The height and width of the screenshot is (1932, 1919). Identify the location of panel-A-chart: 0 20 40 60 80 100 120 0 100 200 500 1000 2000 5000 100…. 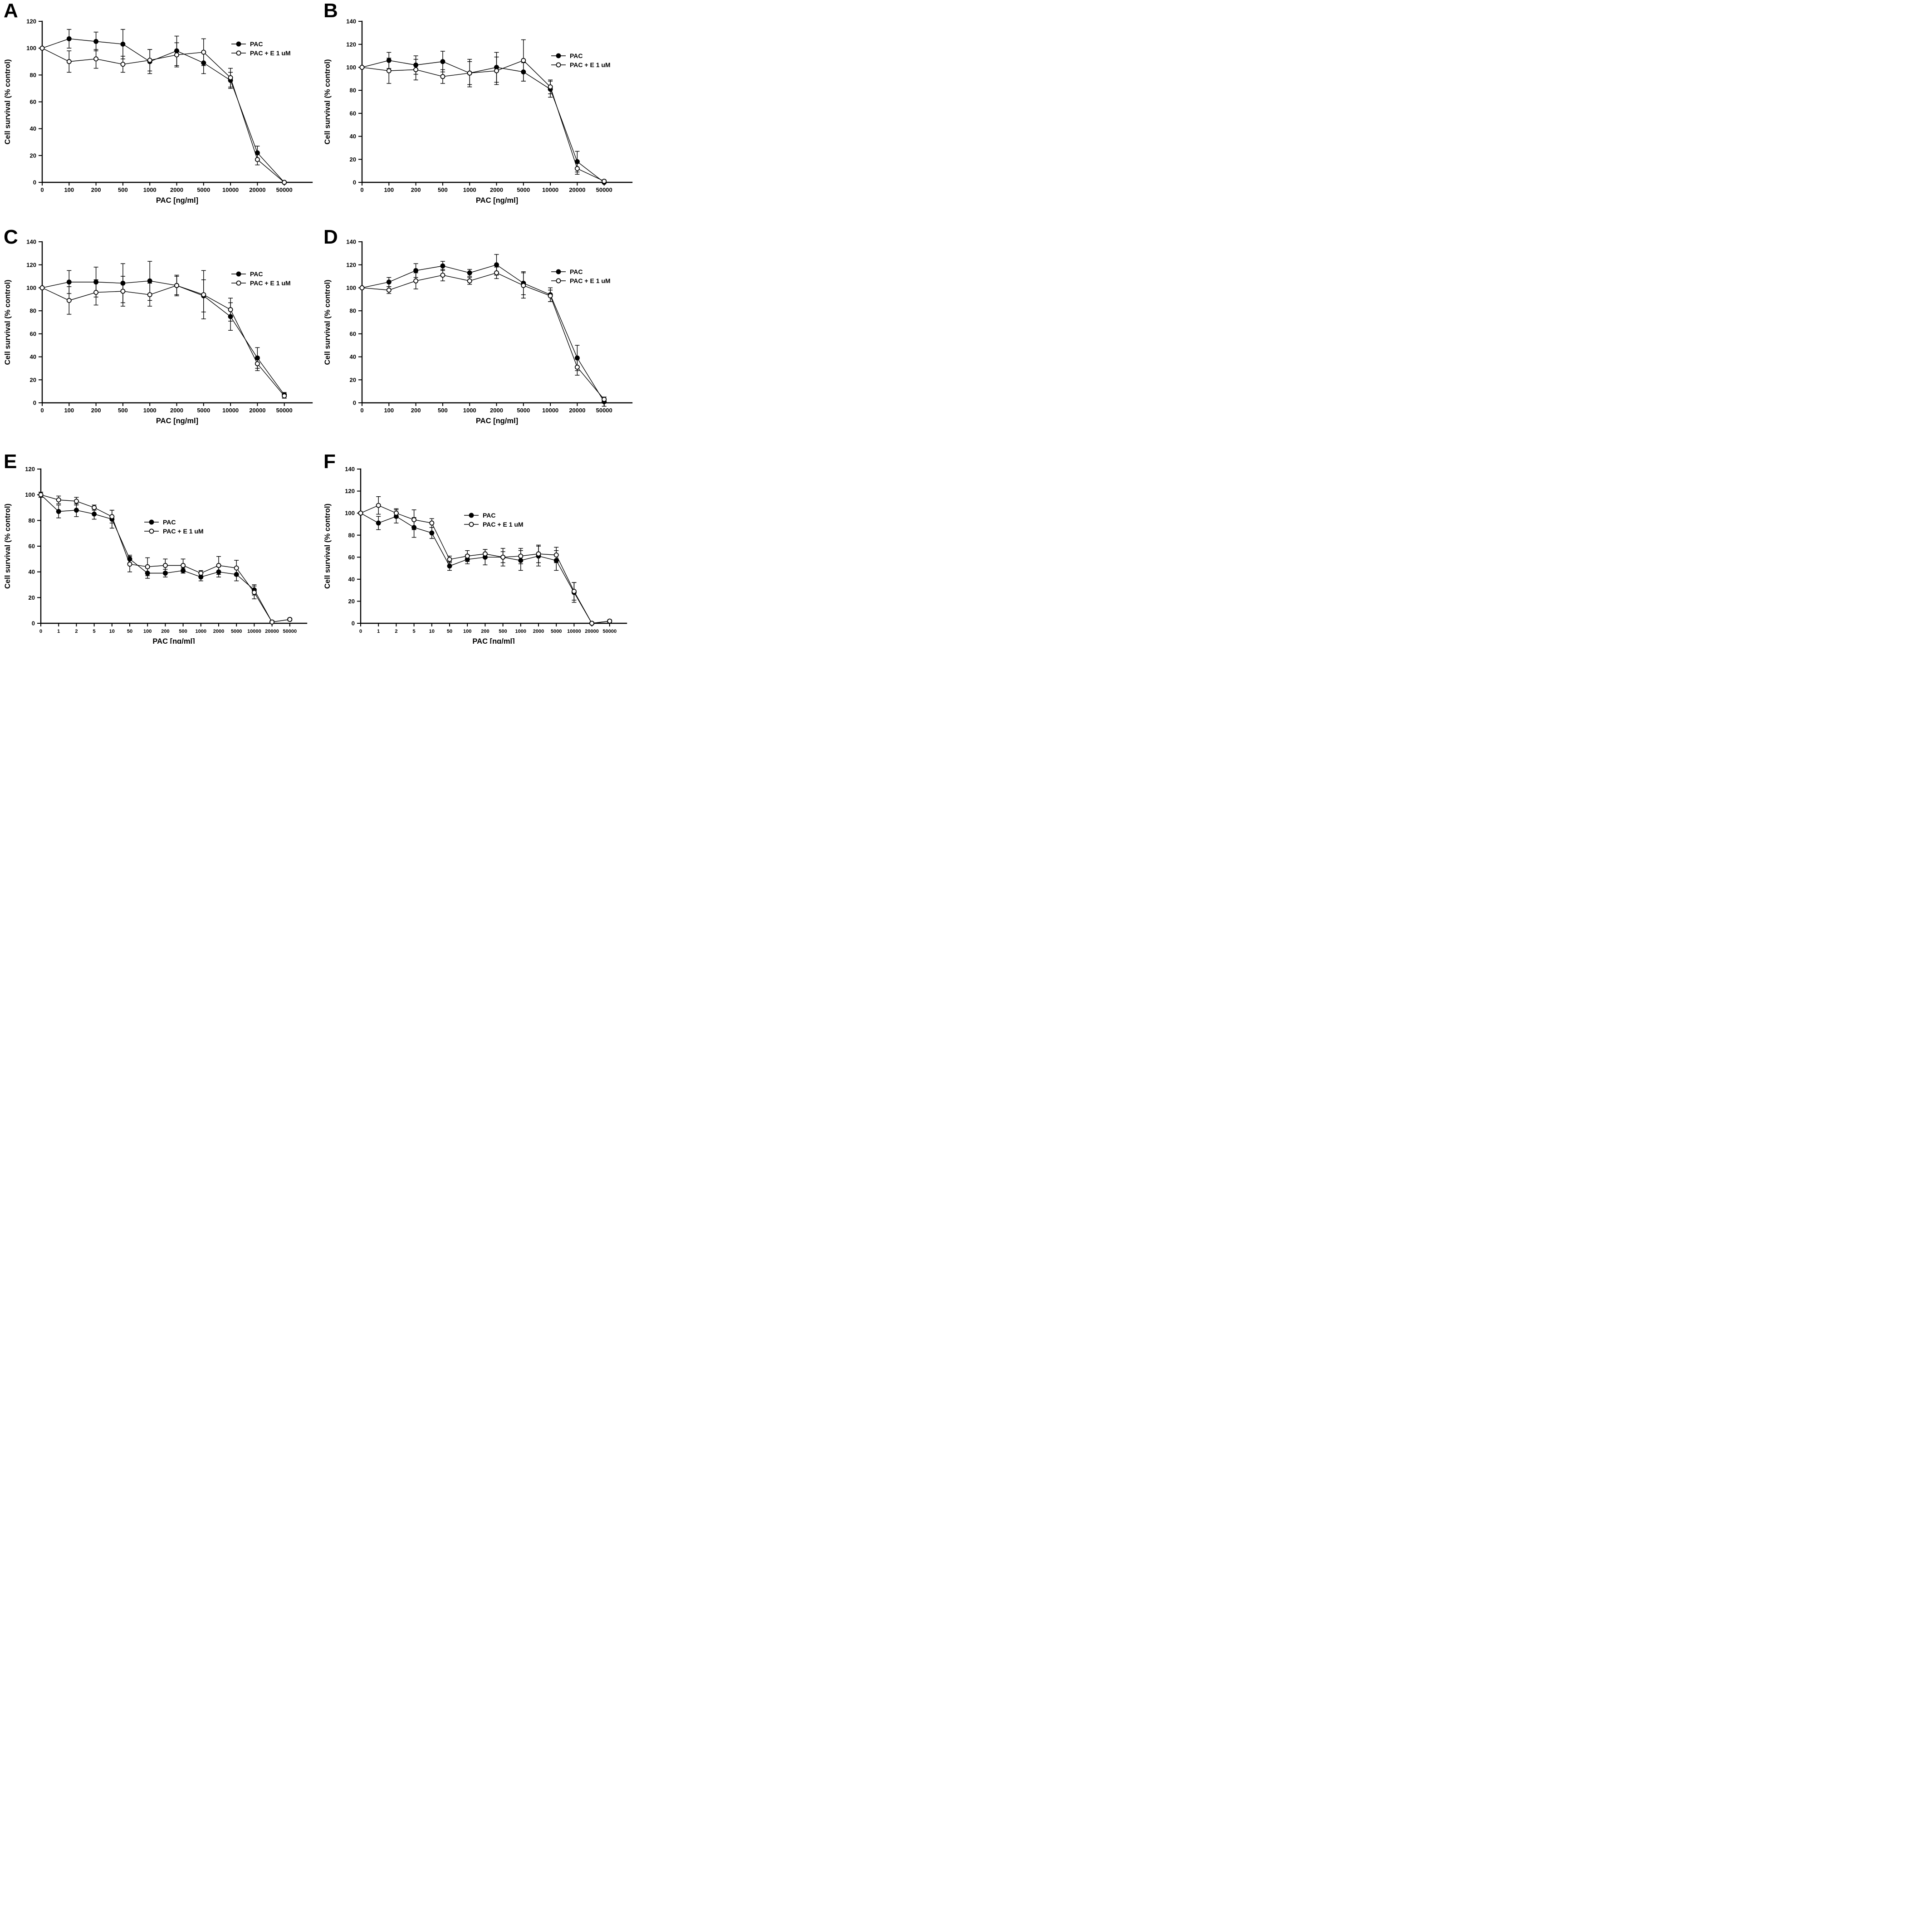
(160, 107).